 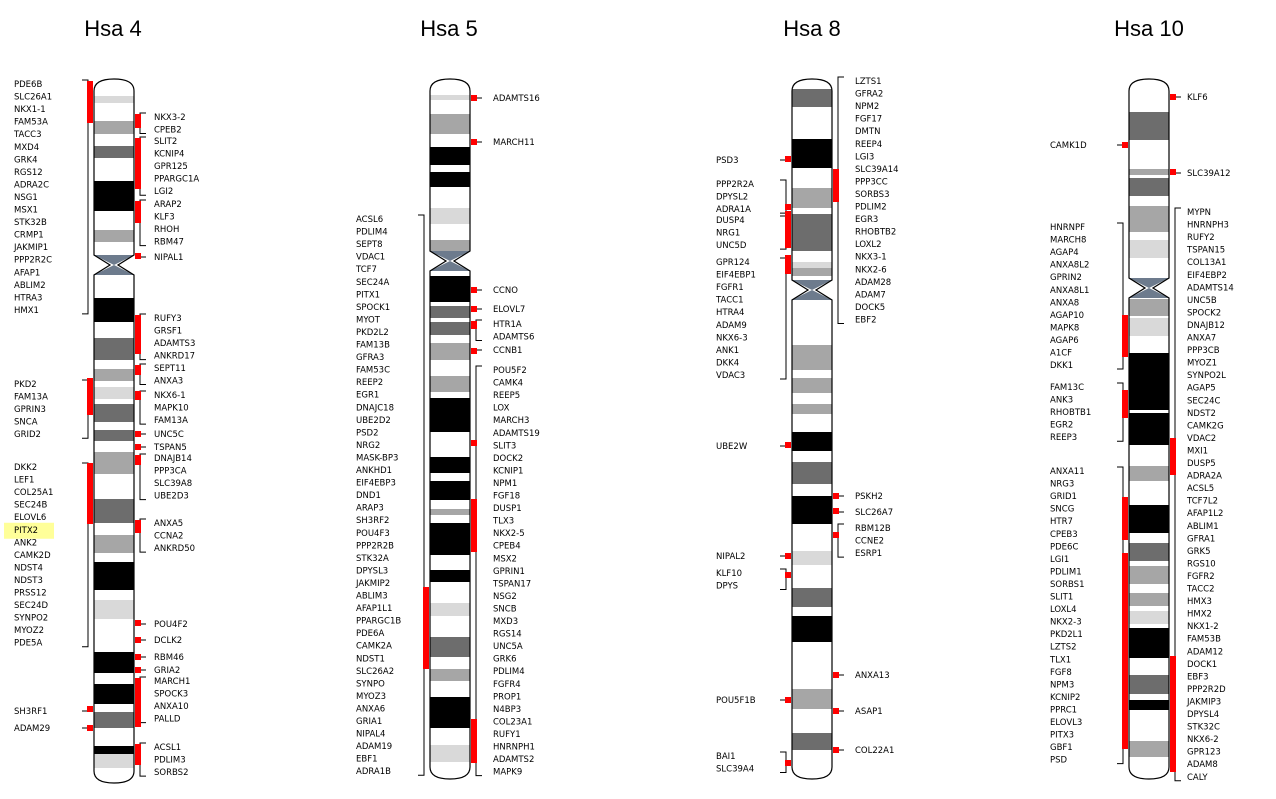 I want to click on gene-label: UBE2D3, so click(x=171, y=497).